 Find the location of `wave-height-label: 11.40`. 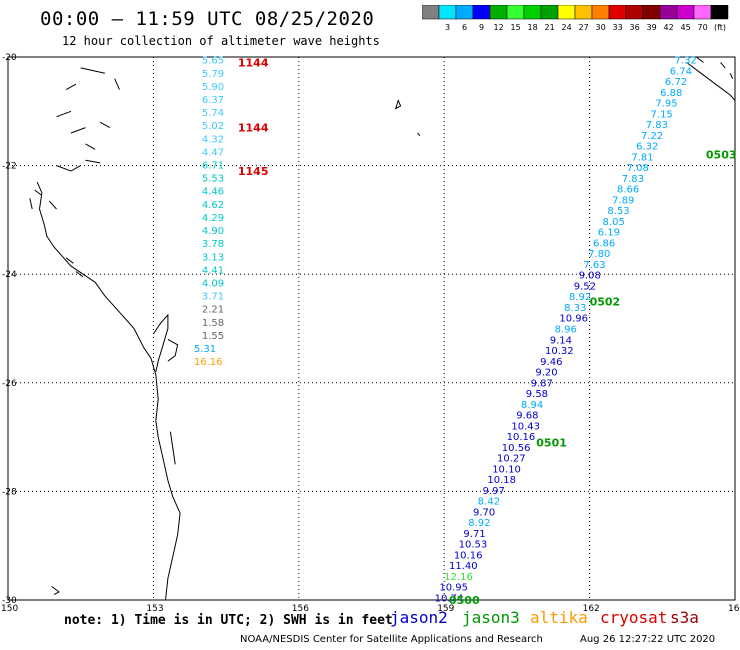

wave-height-label: 11.40 is located at coordinates (463, 566).